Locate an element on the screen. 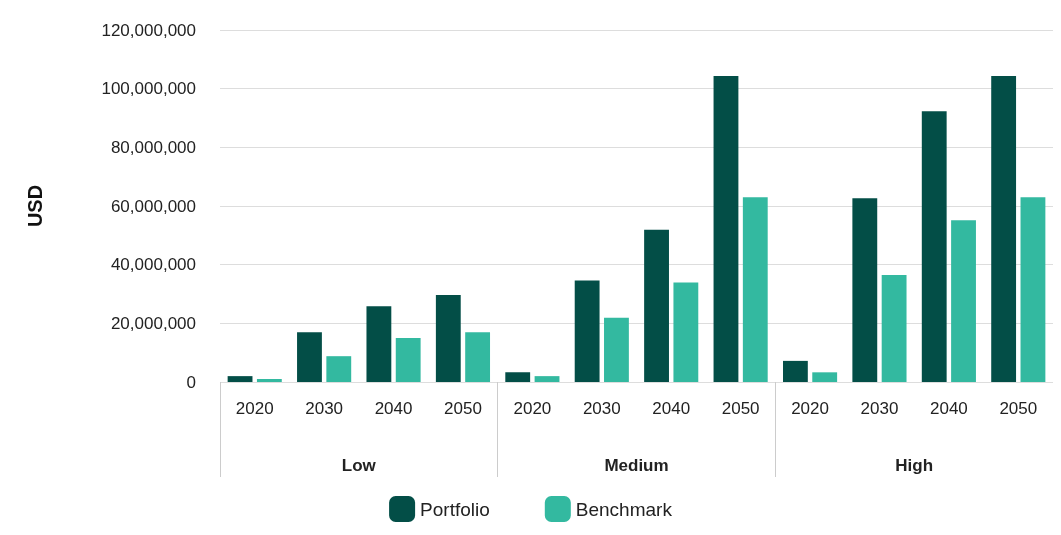 The height and width of the screenshot is (535, 1061). legend-label: Portfolio is located at coordinates (455, 509).